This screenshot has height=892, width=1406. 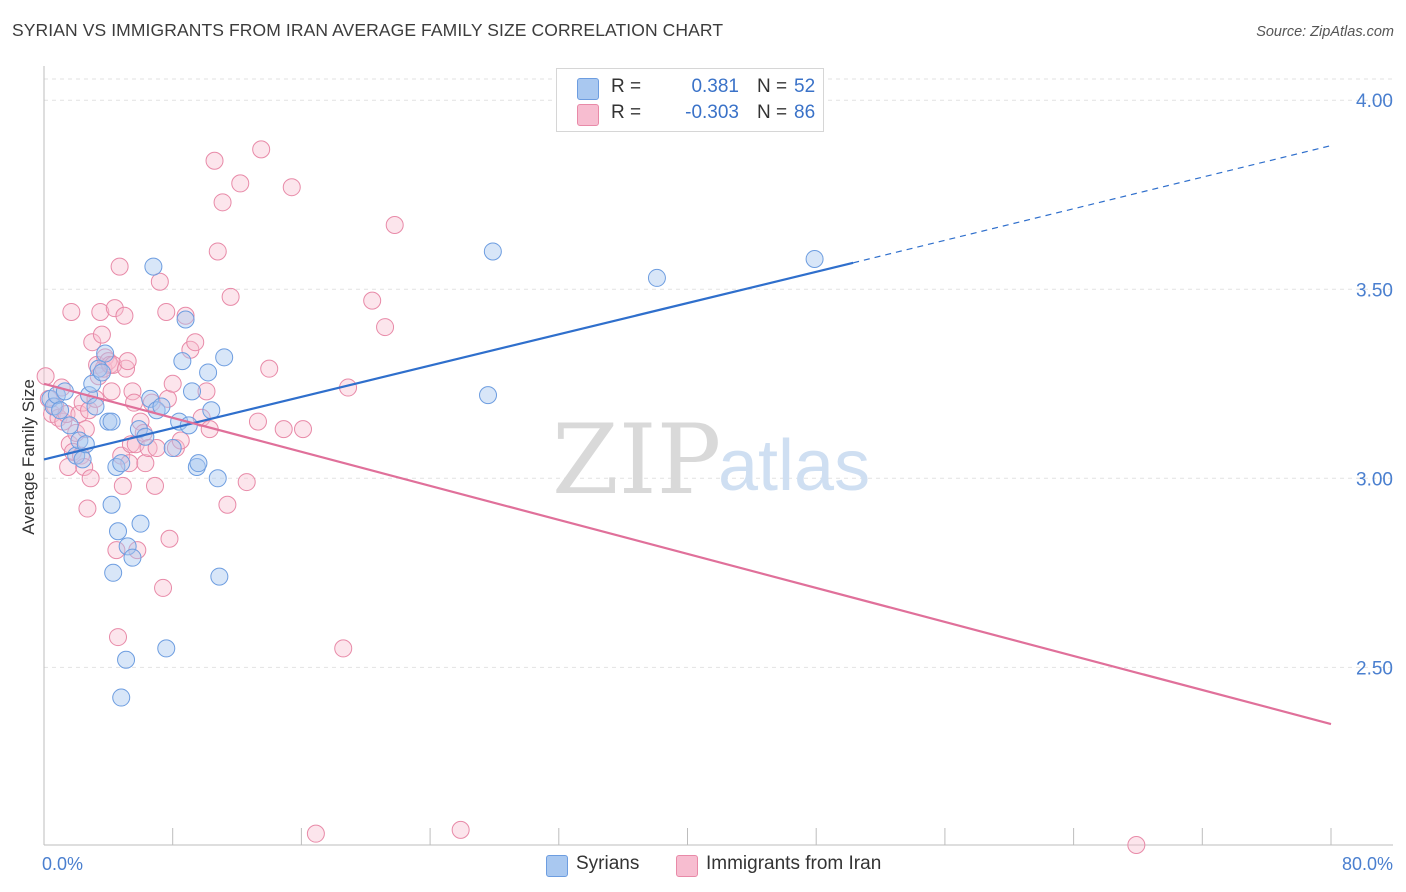 I want to click on legend-label-syrians: Syrians, so click(x=608, y=863).